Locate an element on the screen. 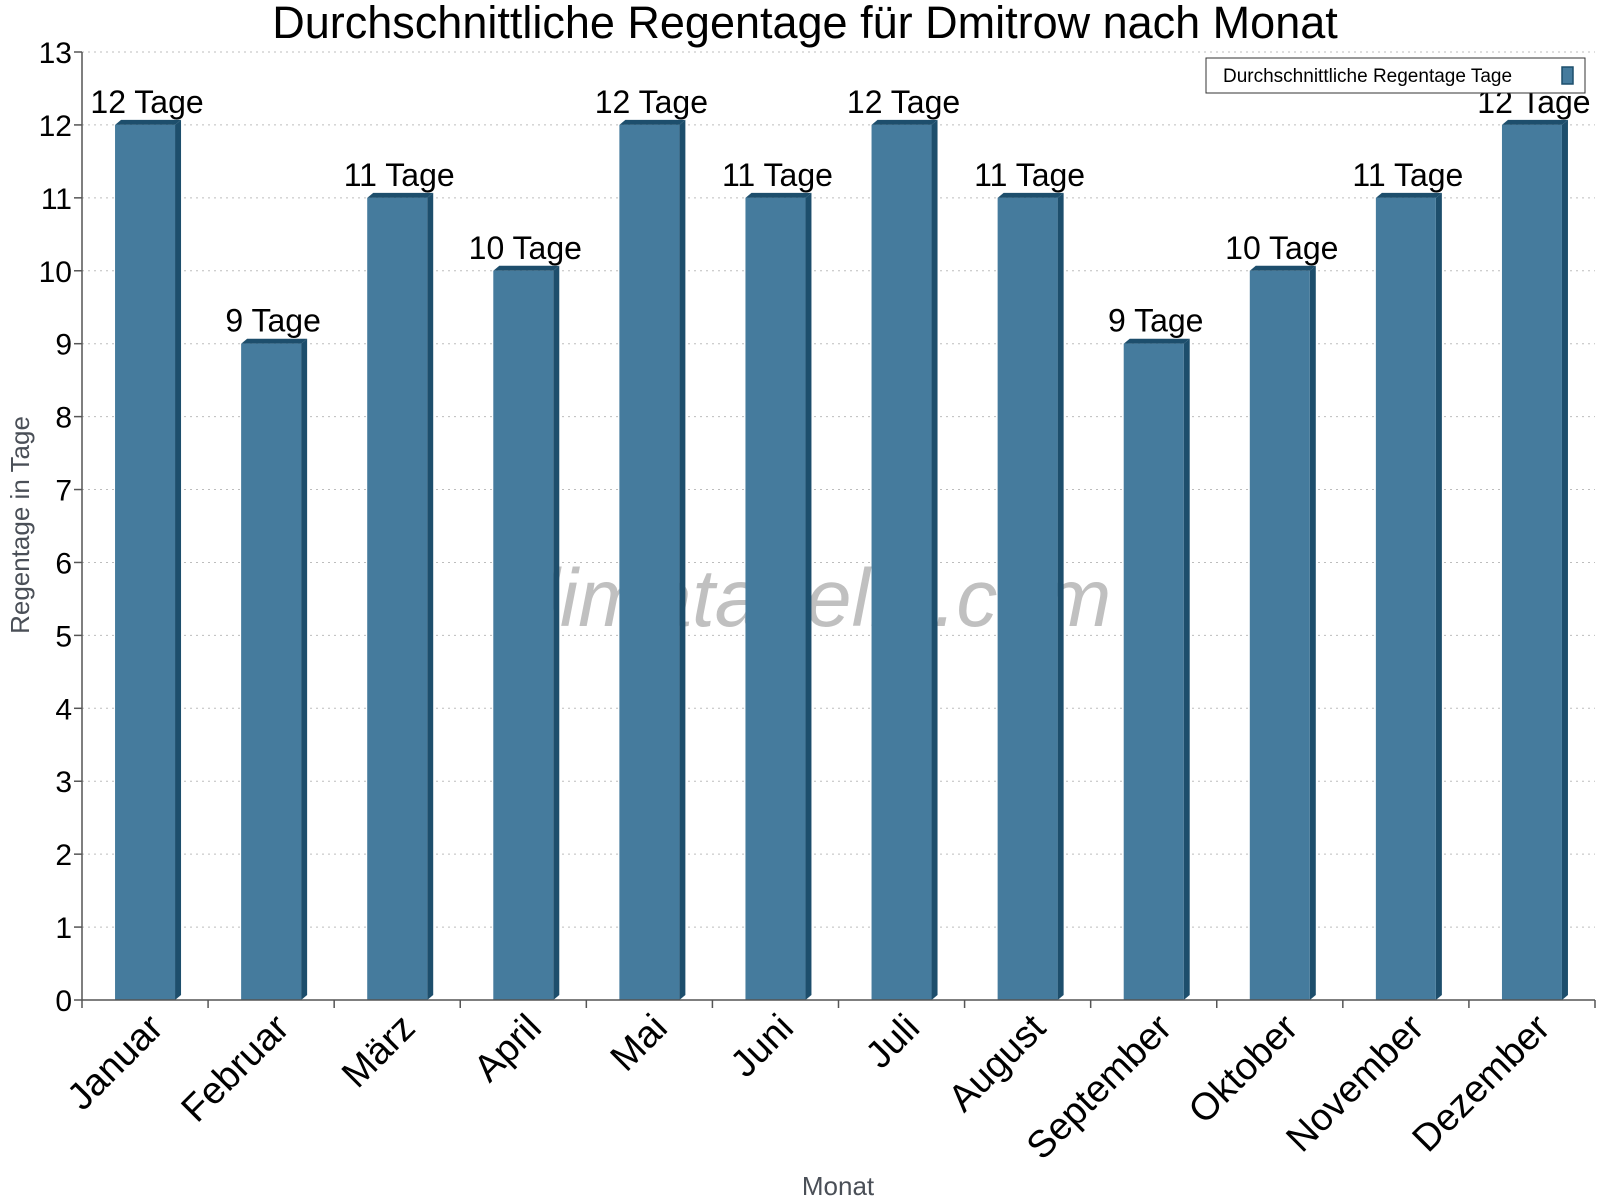 The image size is (1600, 1200). data-label-Februar: 9 Tage is located at coordinates (273, 321).